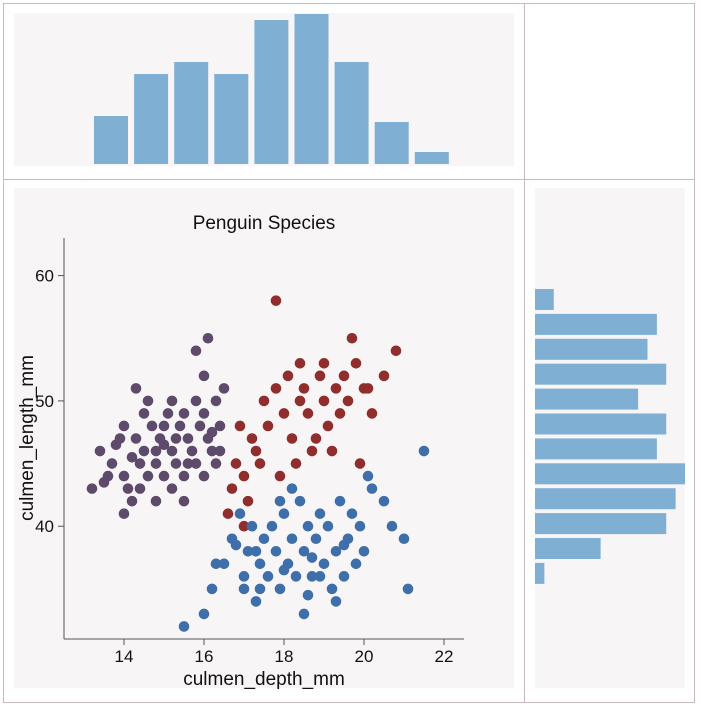 The image size is (702, 709). I want to click on y-tick-label: 60, so click(44, 276).